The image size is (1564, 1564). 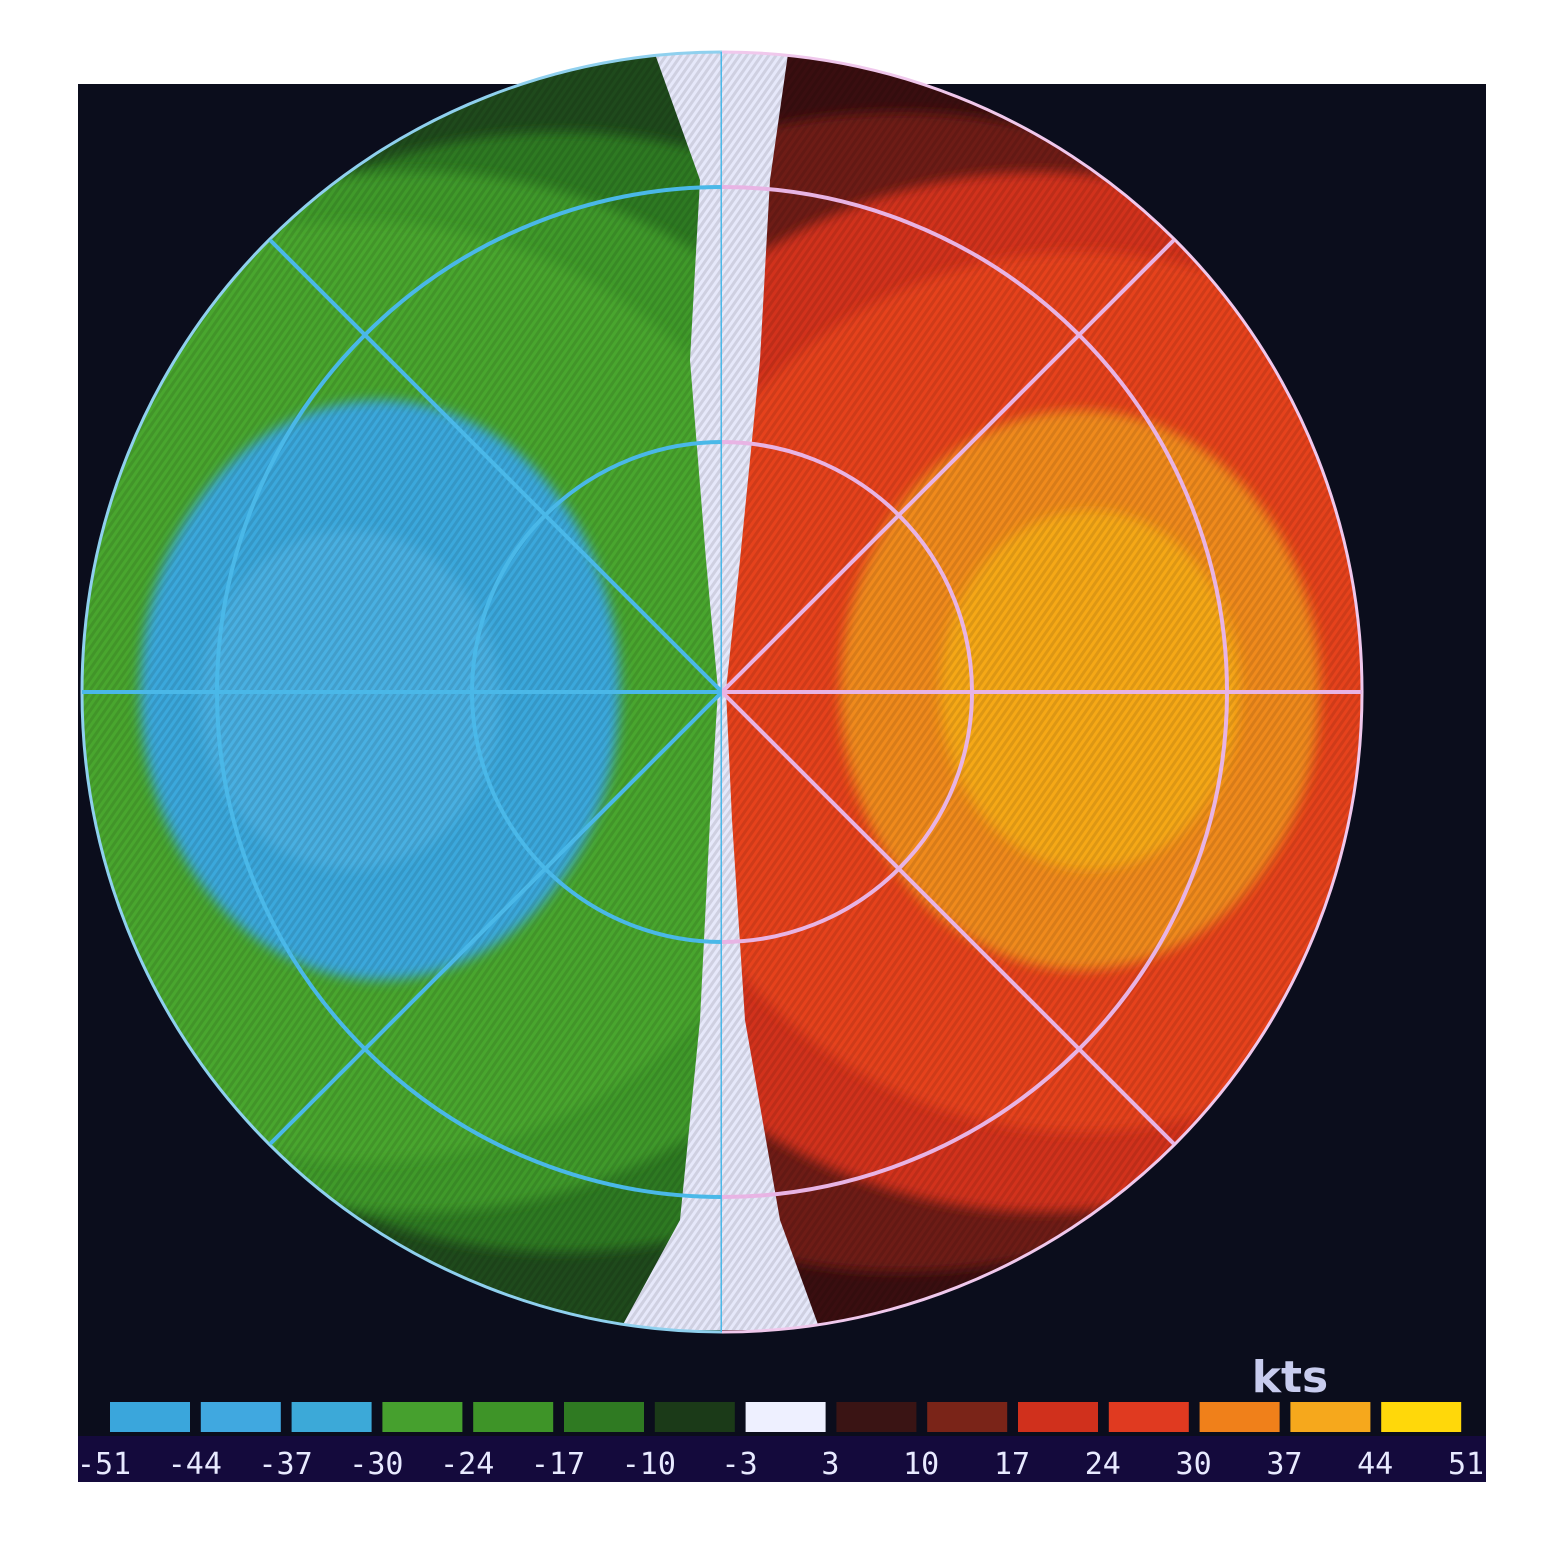 What do you see at coordinates (1375, 1464) in the screenshot?
I see `colorbar-tick-label: 44` at bounding box center [1375, 1464].